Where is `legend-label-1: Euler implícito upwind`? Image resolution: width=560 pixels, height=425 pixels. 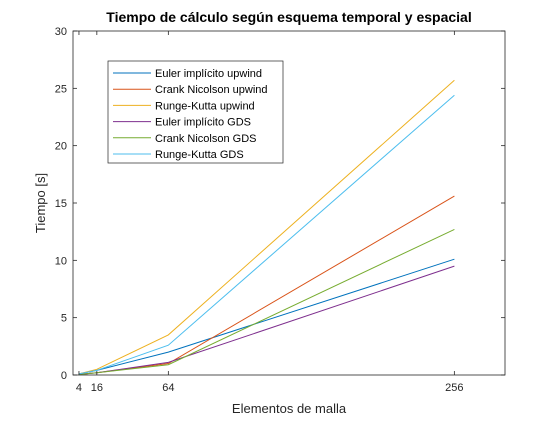
legend-label-1: Euler implícito upwind is located at coordinates (208, 74).